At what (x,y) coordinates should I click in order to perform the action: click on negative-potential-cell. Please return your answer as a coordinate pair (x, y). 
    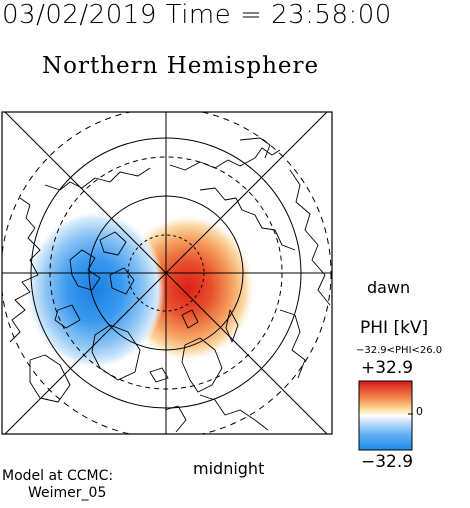
    Looking at the image, I should click on (95, 290).